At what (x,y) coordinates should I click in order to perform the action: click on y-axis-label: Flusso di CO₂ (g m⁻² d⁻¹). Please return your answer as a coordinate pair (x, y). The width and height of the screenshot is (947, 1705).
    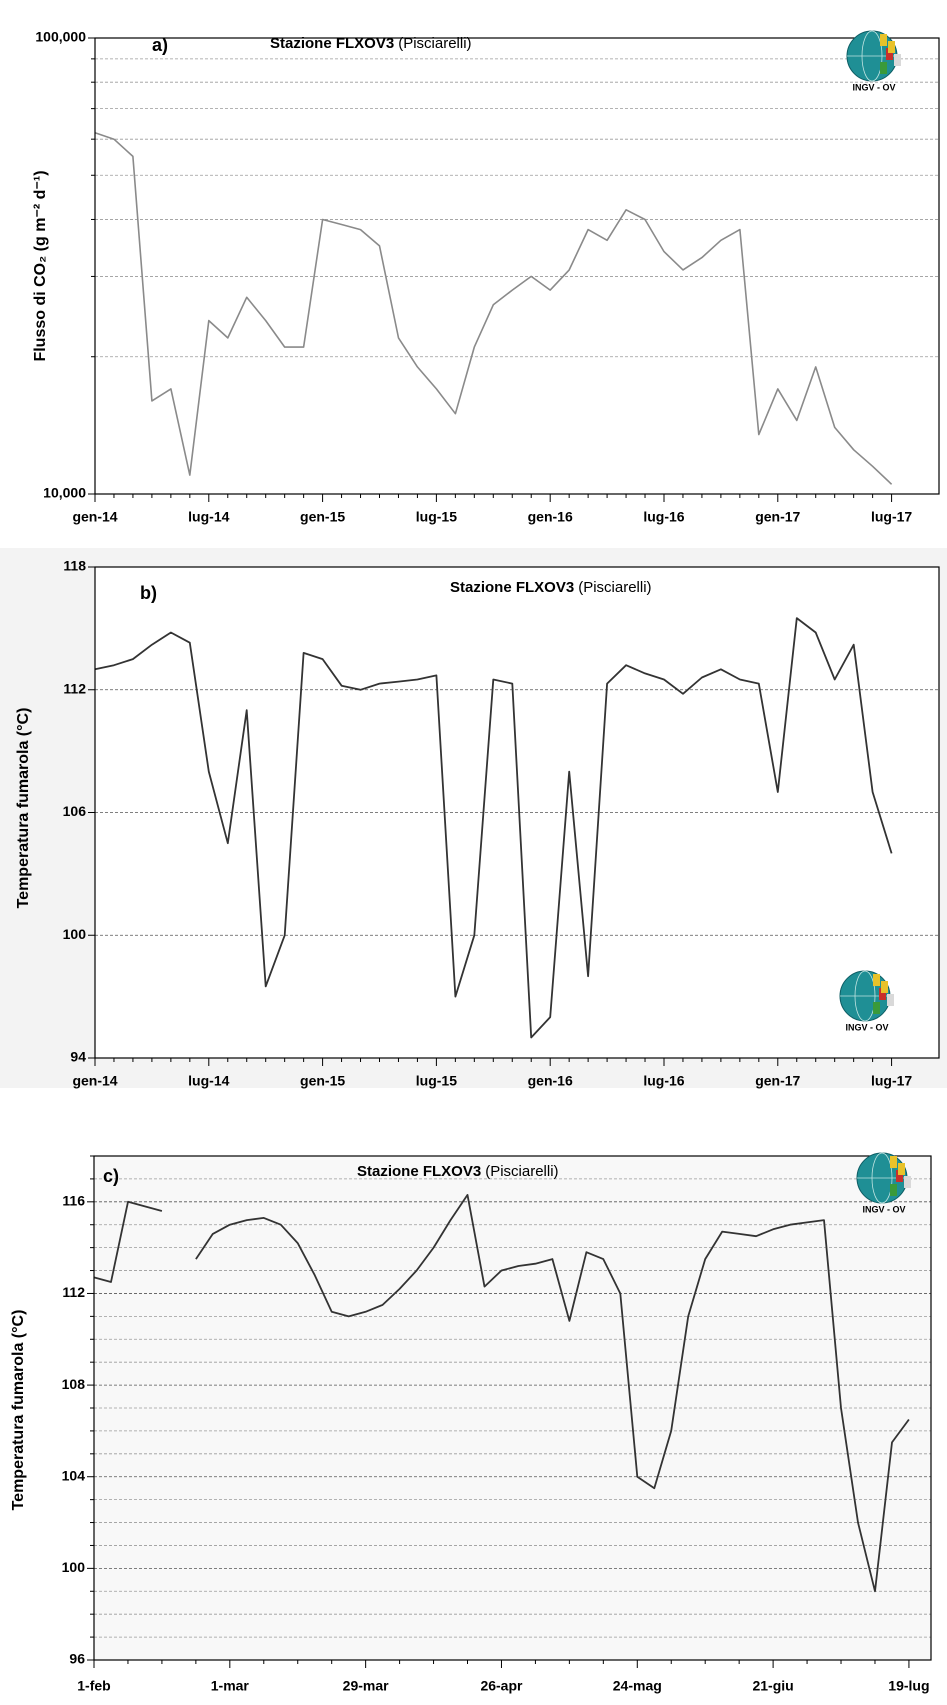
    Looking at the image, I should click on (40, 265).